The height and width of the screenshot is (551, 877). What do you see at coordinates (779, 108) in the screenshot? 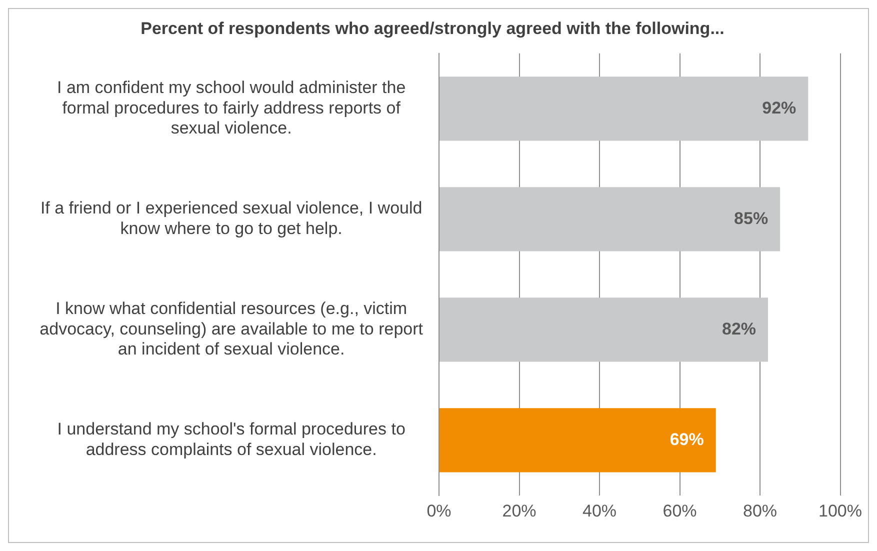
I see `data-label: 92%` at bounding box center [779, 108].